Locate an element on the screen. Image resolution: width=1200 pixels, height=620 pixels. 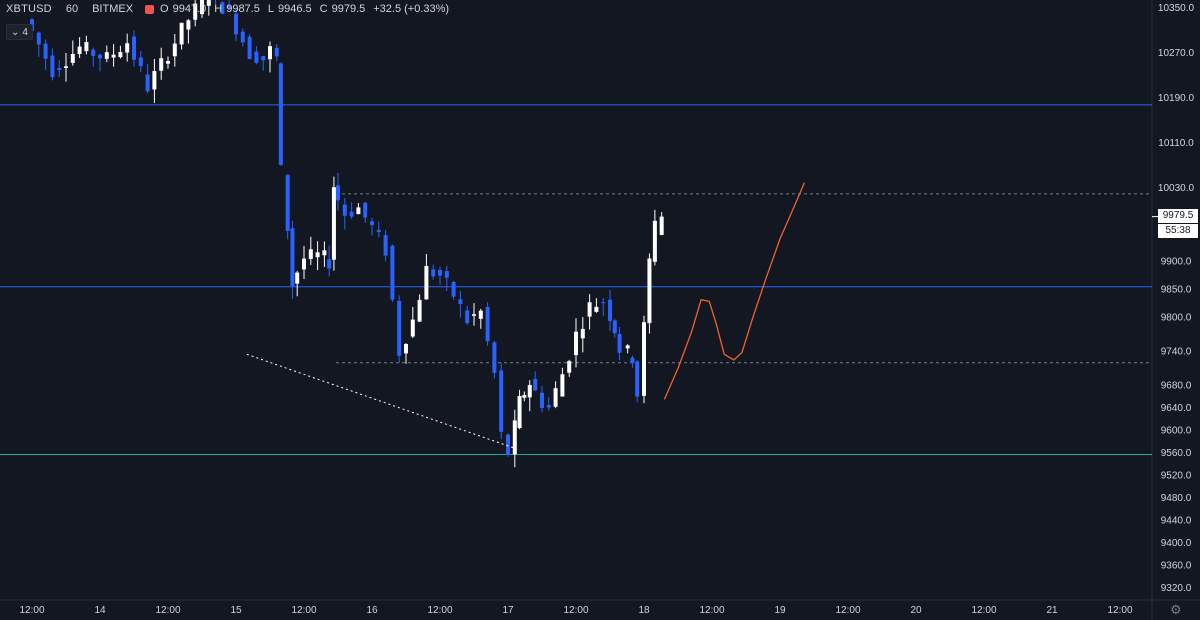
y-tick-label: 9850.0 is located at coordinates (1176, 290).